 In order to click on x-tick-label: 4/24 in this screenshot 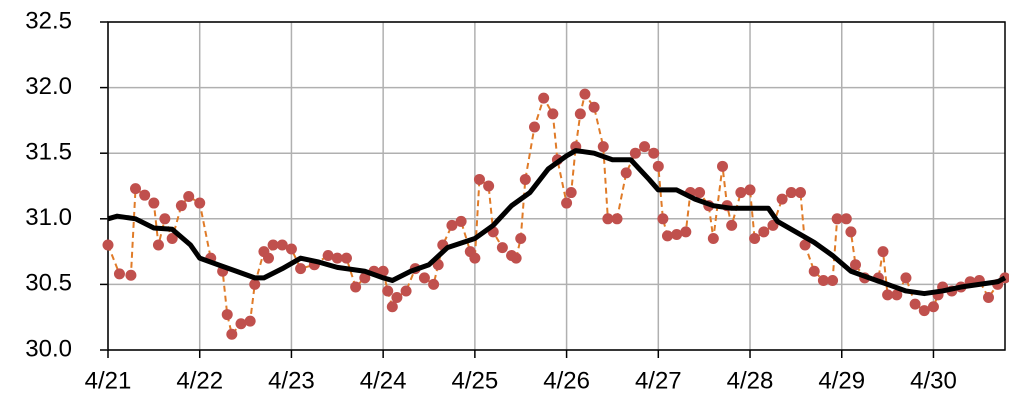, I will do `click(383, 380)`.